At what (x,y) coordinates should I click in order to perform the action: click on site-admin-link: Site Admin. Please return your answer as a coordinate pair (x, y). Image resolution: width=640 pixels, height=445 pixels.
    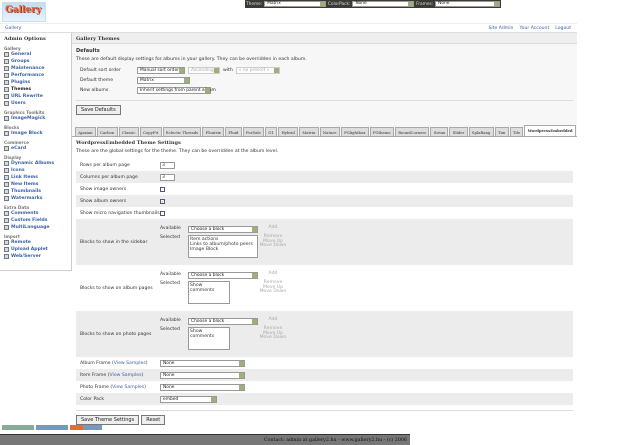
    Looking at the image, I should click on (501, 28).